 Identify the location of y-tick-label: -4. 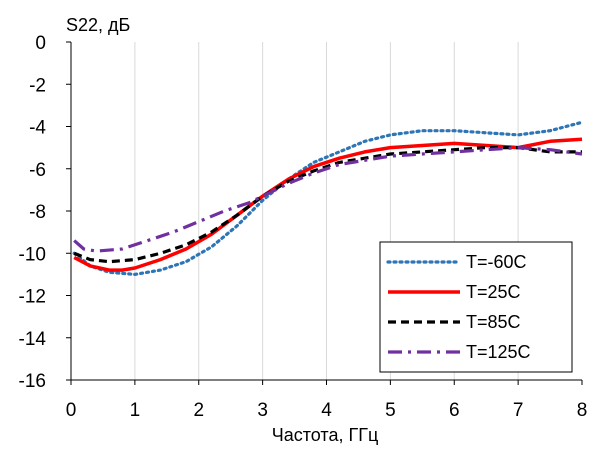
(37, 128).